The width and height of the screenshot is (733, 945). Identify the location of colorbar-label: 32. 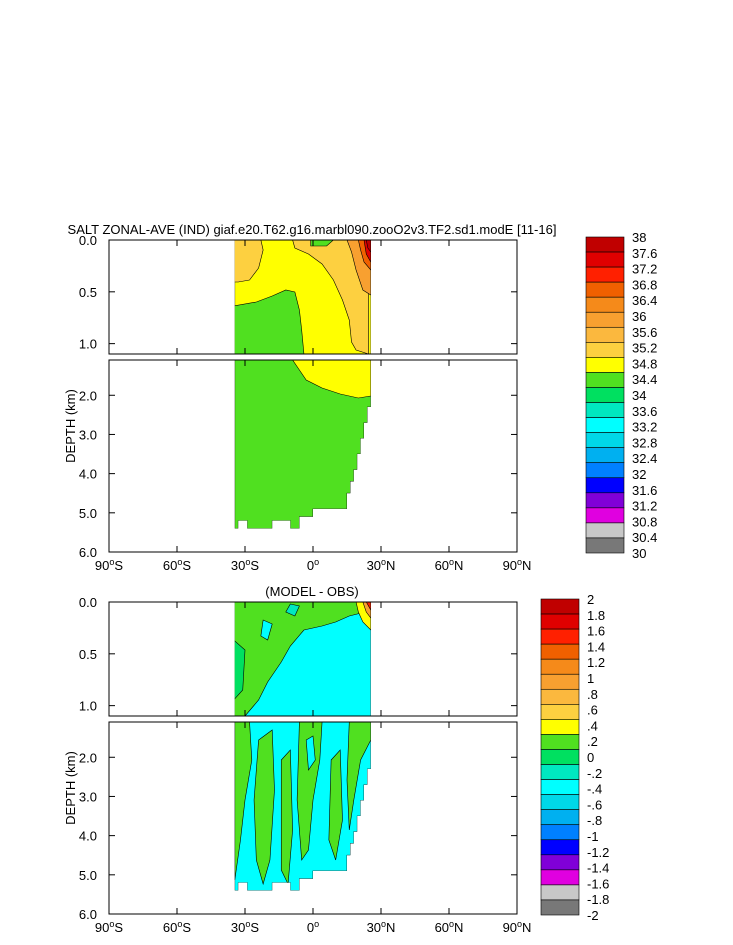
(639, 474).